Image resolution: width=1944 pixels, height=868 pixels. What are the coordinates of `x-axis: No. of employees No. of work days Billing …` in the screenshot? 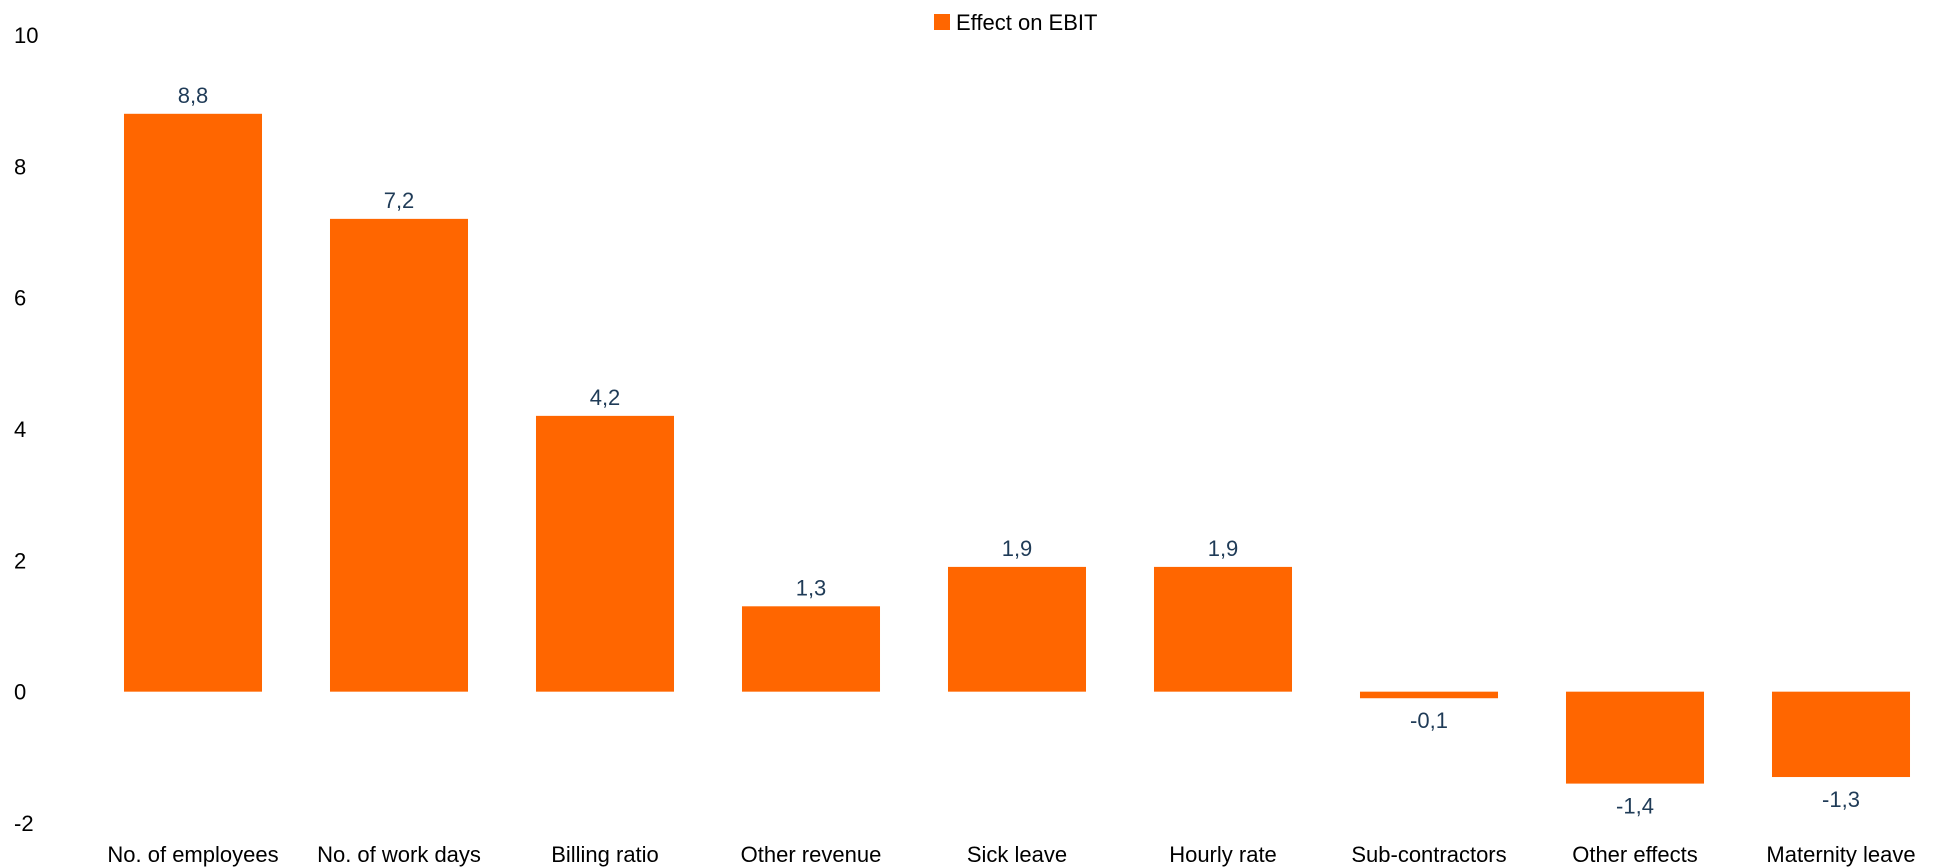 It's located at (1011, 854).